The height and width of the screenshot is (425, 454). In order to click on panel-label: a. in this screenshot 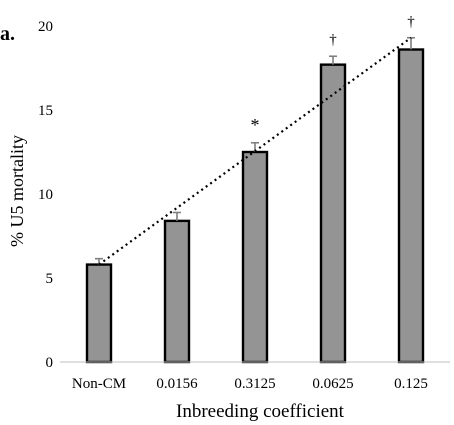, I will do `click(7, 34)`.